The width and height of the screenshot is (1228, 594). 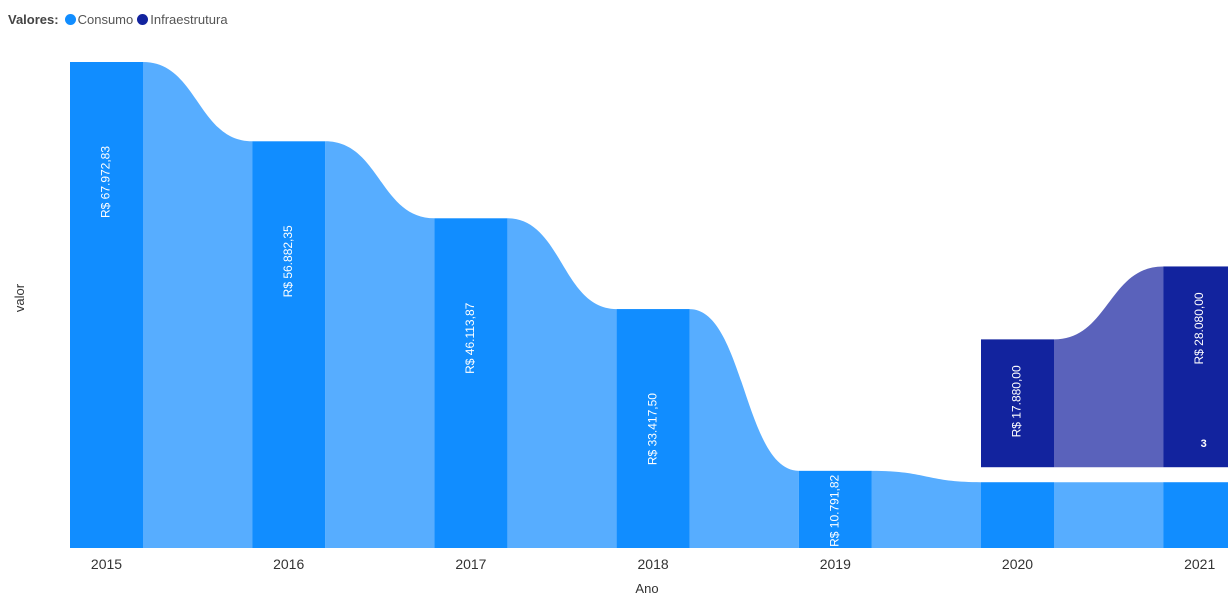 I want to click on ribbon-consumo-2019, so click(x=926, y=509).